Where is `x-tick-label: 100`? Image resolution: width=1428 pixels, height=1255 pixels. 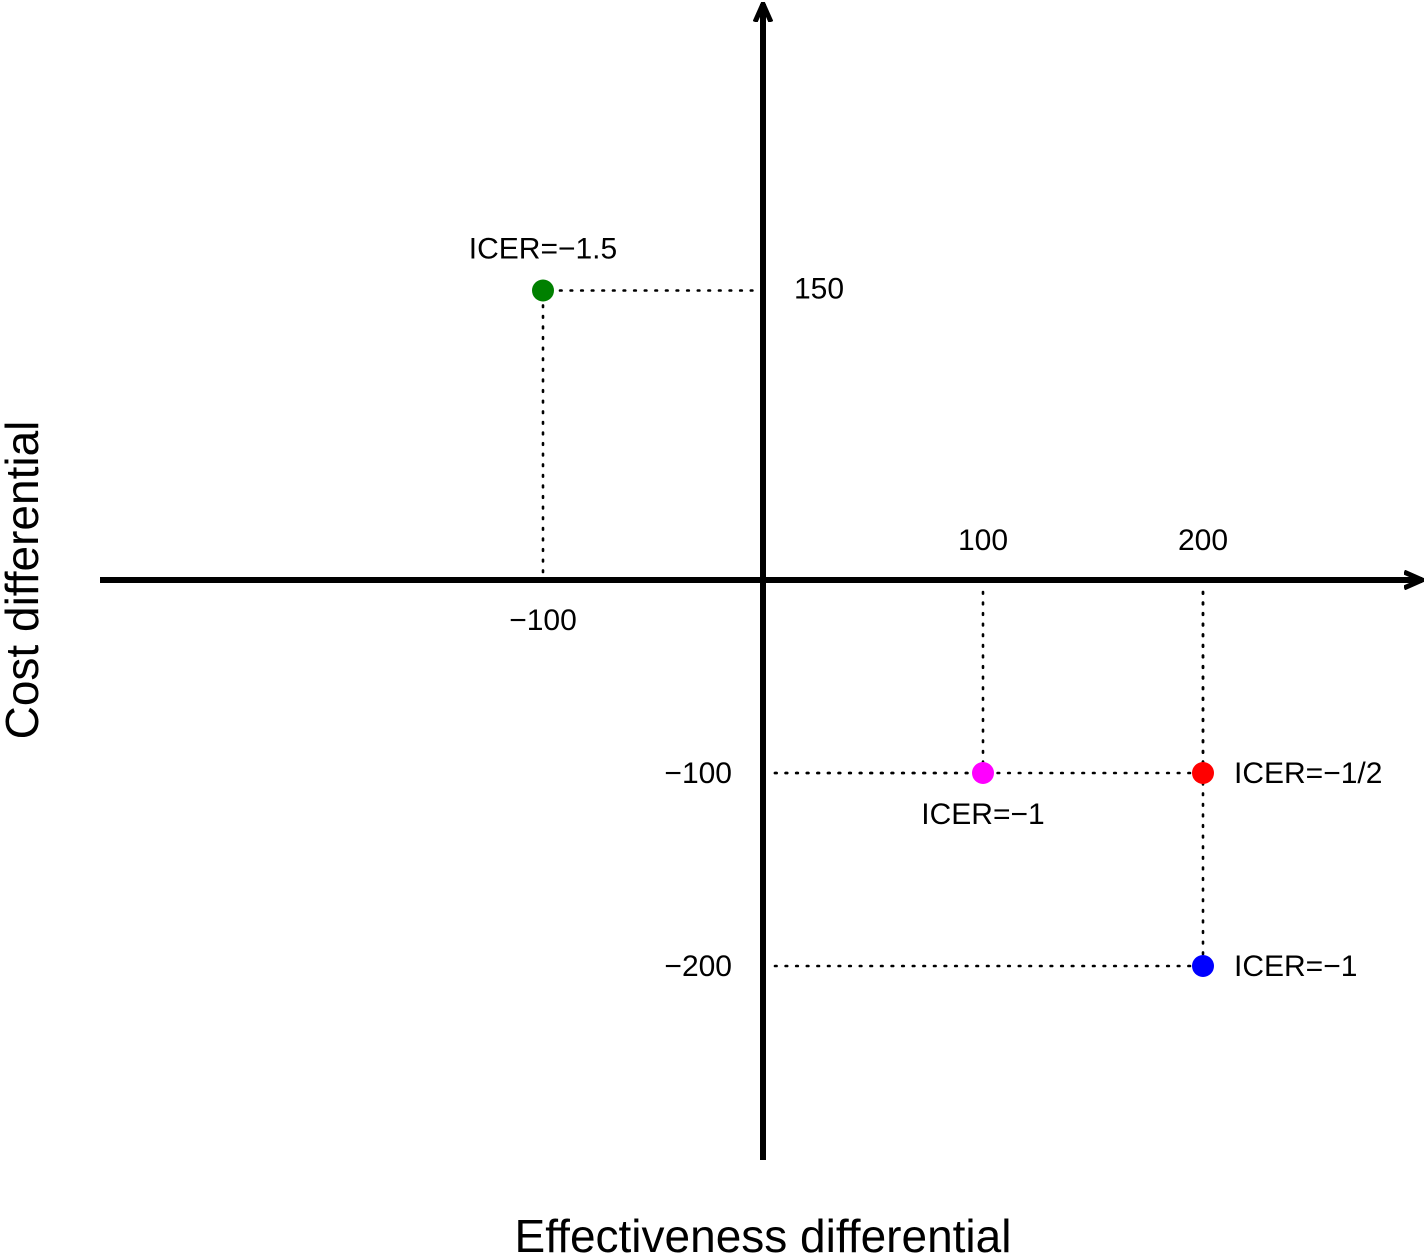
x-tick-label: 100 is located at coordinates (983, 540).